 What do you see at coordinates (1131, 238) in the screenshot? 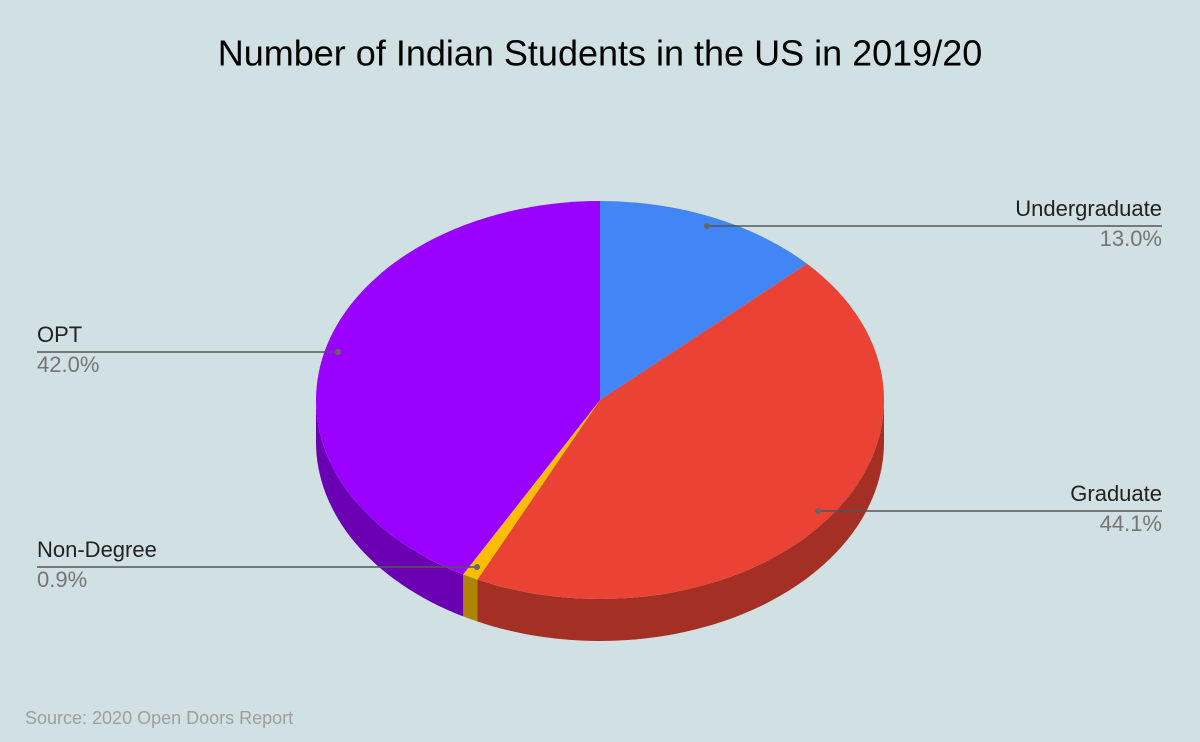
I see `value-label: 13.0%` at bounding box center [1131, 238].